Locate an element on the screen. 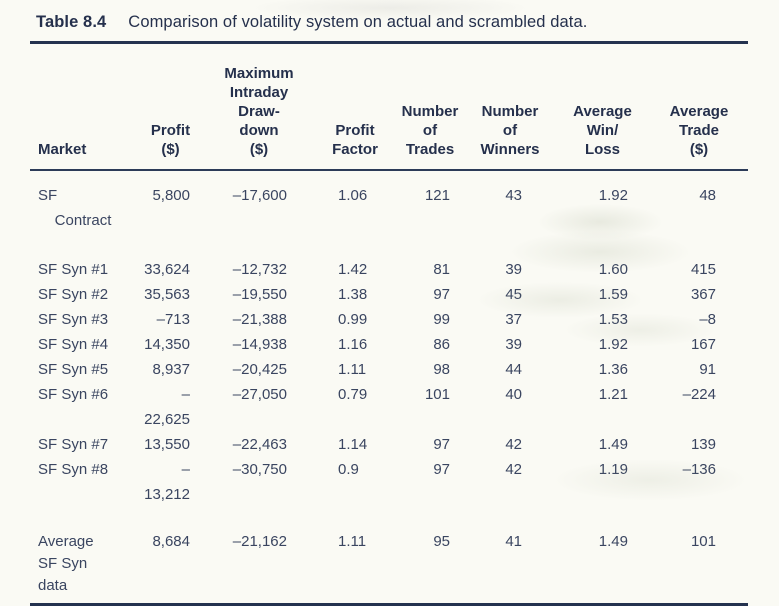  cell-profit: –13,212 is located at coordinates (167, 482).